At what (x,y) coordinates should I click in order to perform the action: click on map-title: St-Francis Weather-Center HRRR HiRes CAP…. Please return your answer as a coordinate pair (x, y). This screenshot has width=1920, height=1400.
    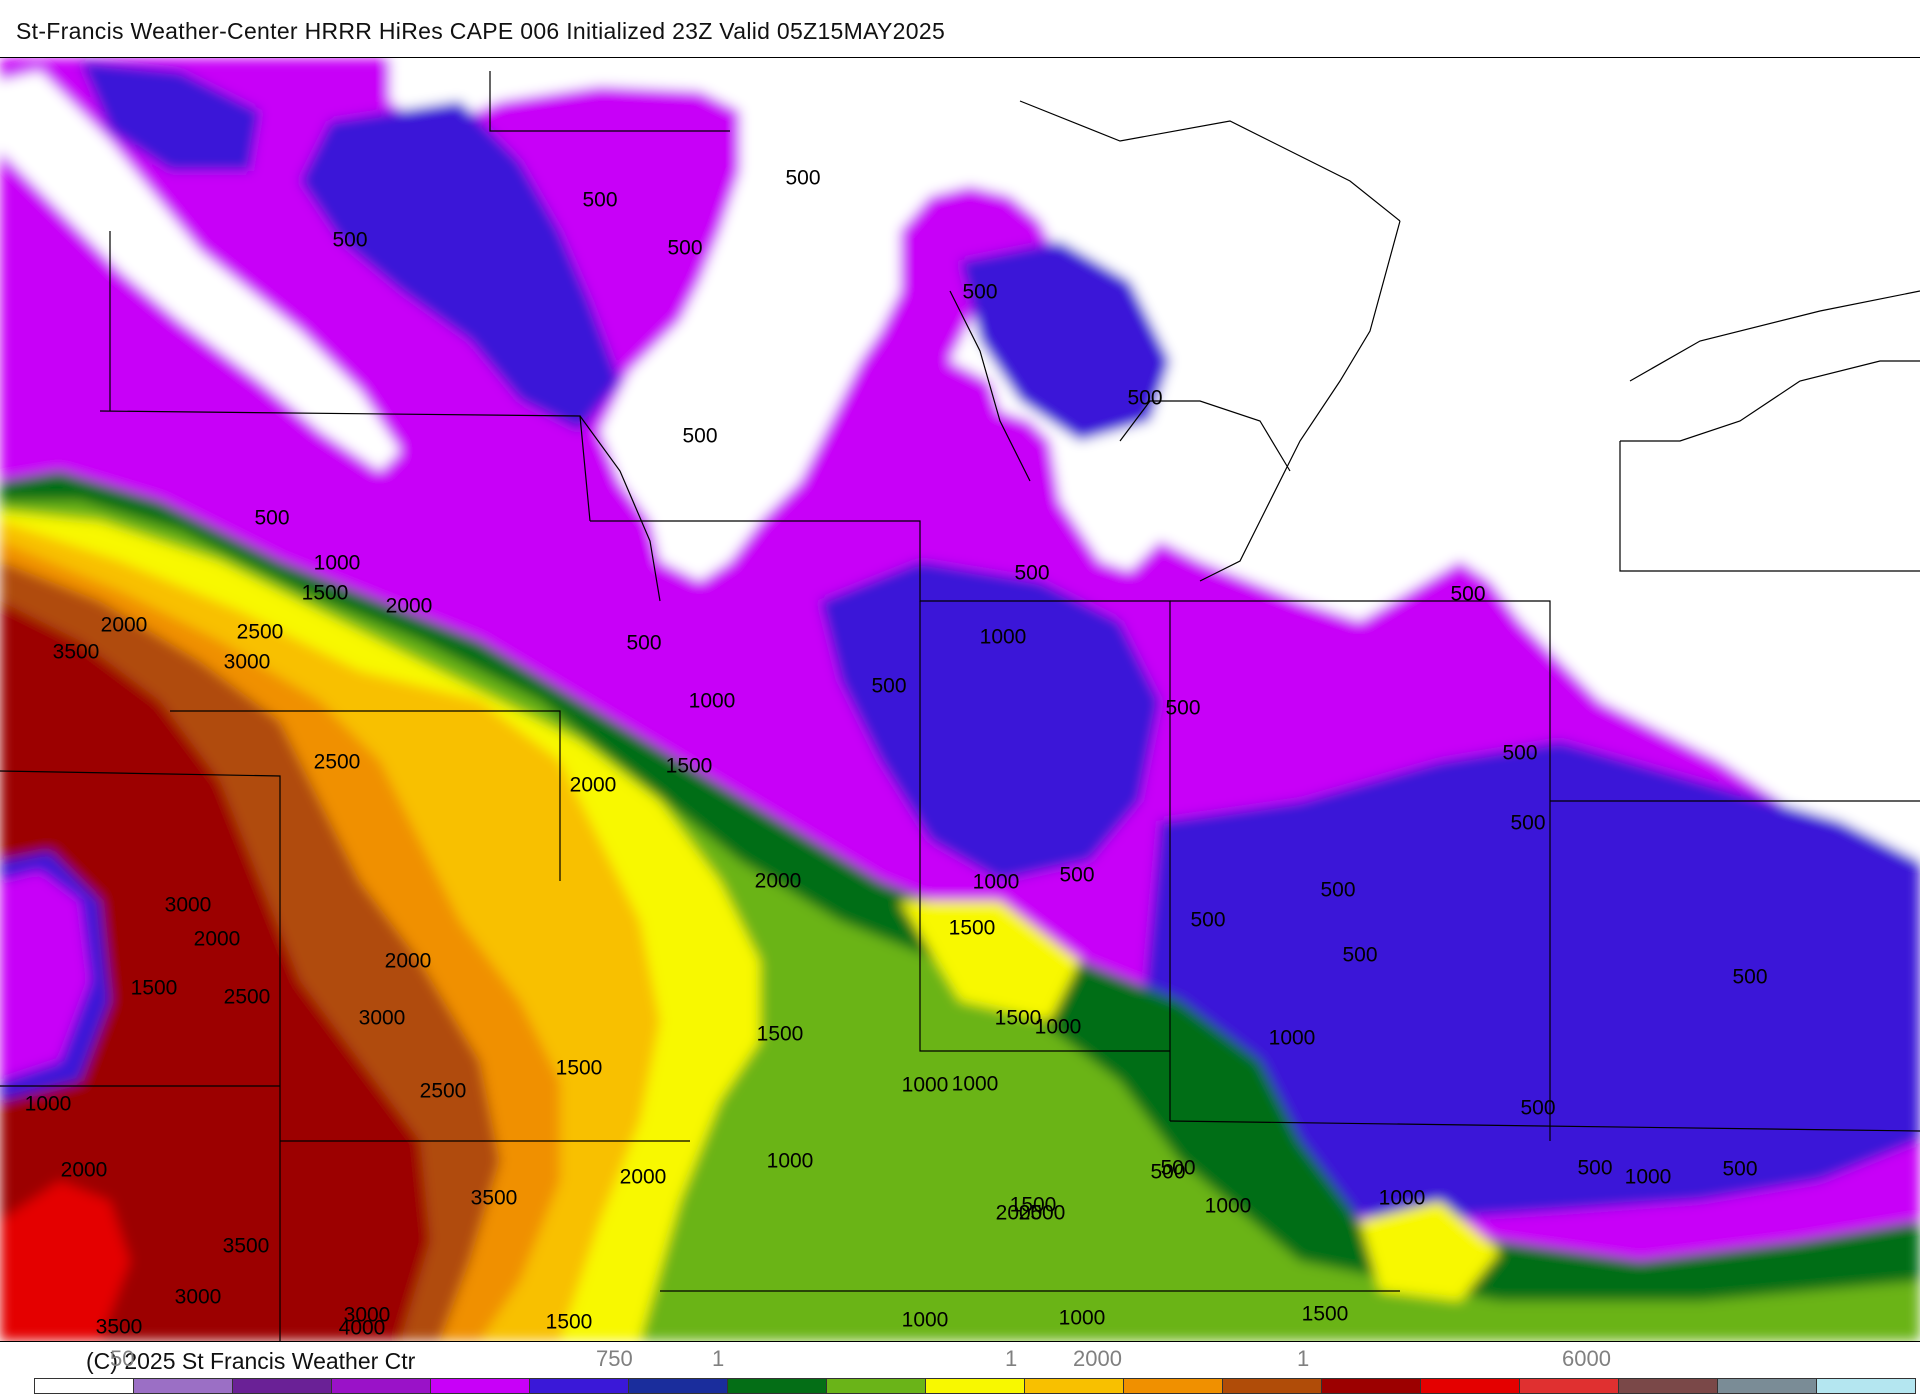
    Looking at the image, I should click on (481, 31).